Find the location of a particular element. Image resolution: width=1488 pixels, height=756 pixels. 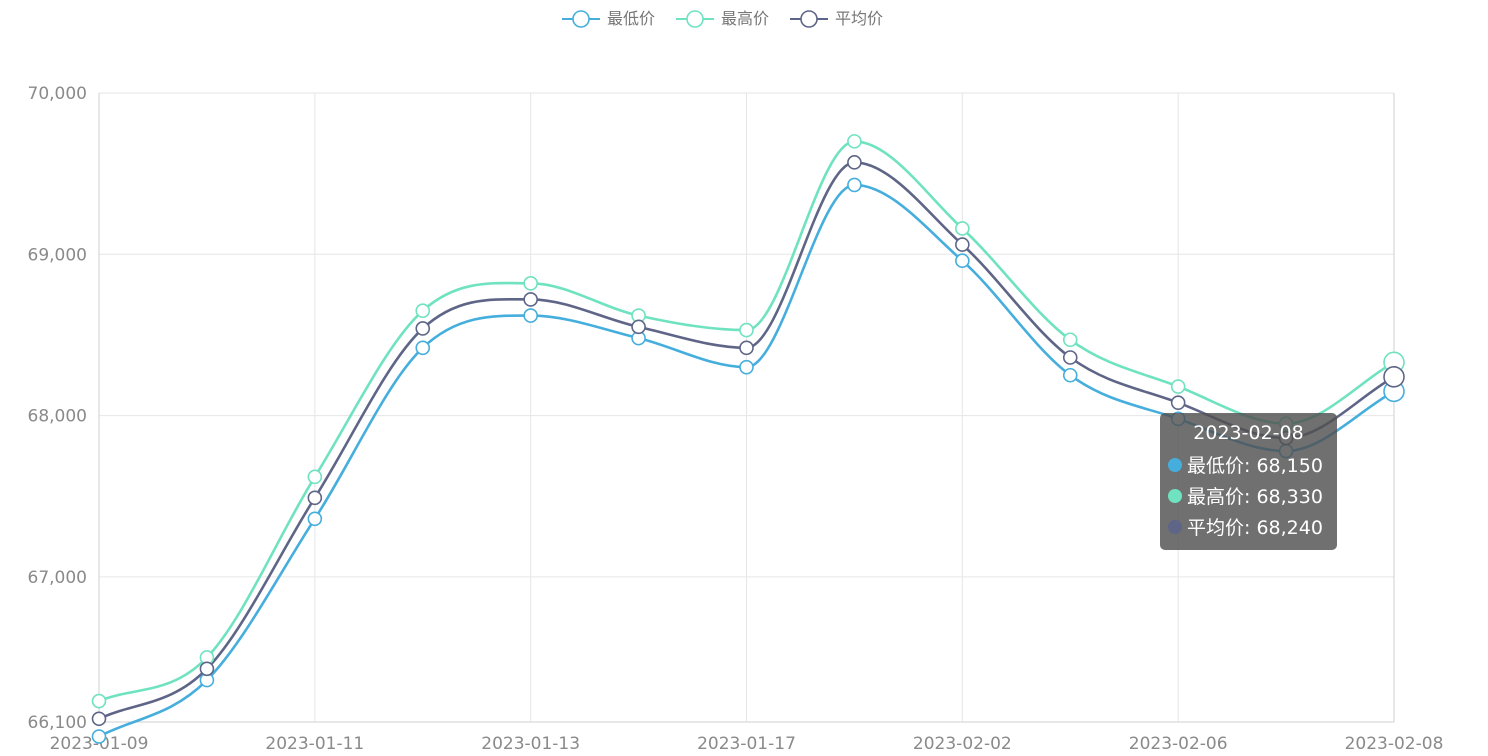

tooltip-dot-high is located at coordinates (1175, 495).